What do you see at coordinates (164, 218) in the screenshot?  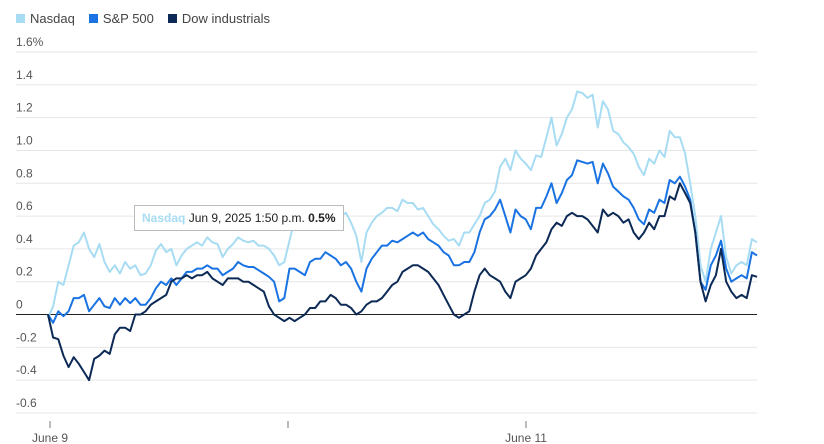 I see `tooltip-series: Nasdaq` at bounding box center [164, 218].